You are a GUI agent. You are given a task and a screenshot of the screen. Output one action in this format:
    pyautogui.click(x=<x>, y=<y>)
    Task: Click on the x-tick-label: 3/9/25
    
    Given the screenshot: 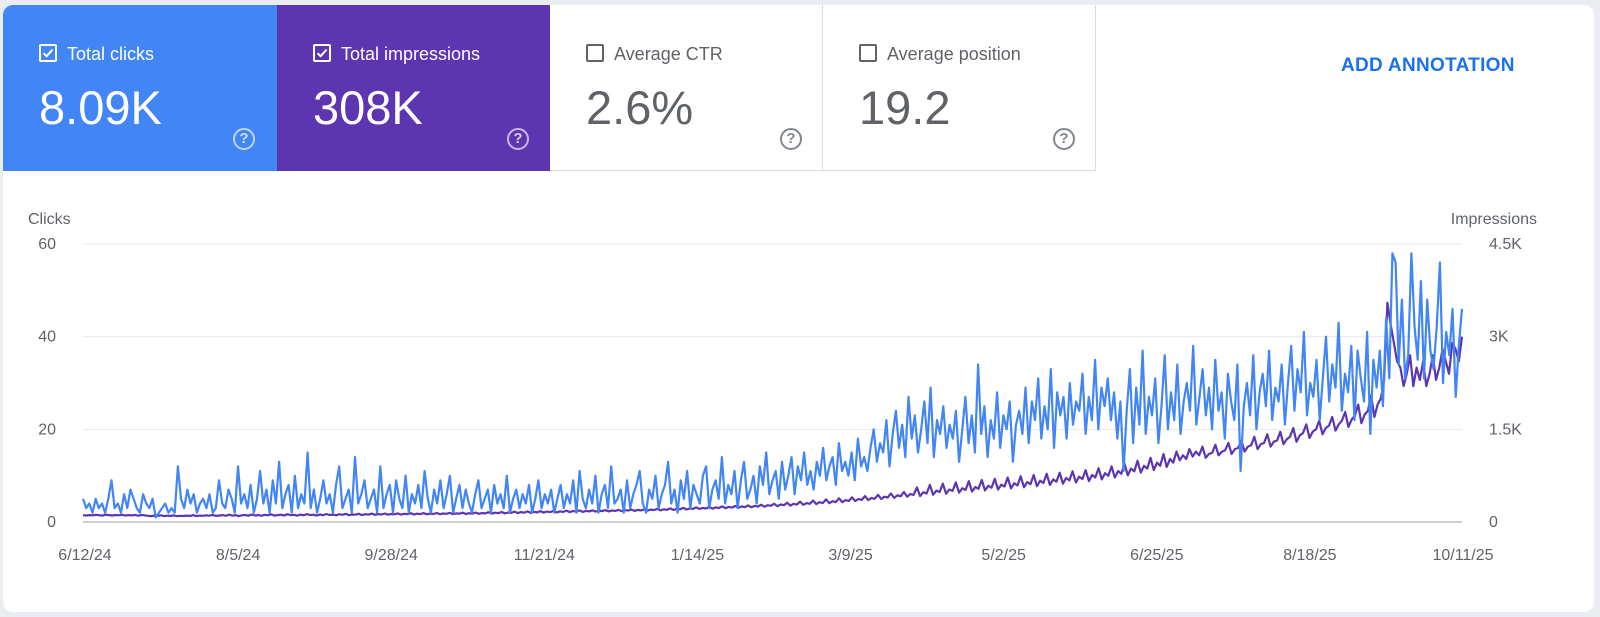 What is the action you would take?
    pyautogui.click(x=850, y=555)
    